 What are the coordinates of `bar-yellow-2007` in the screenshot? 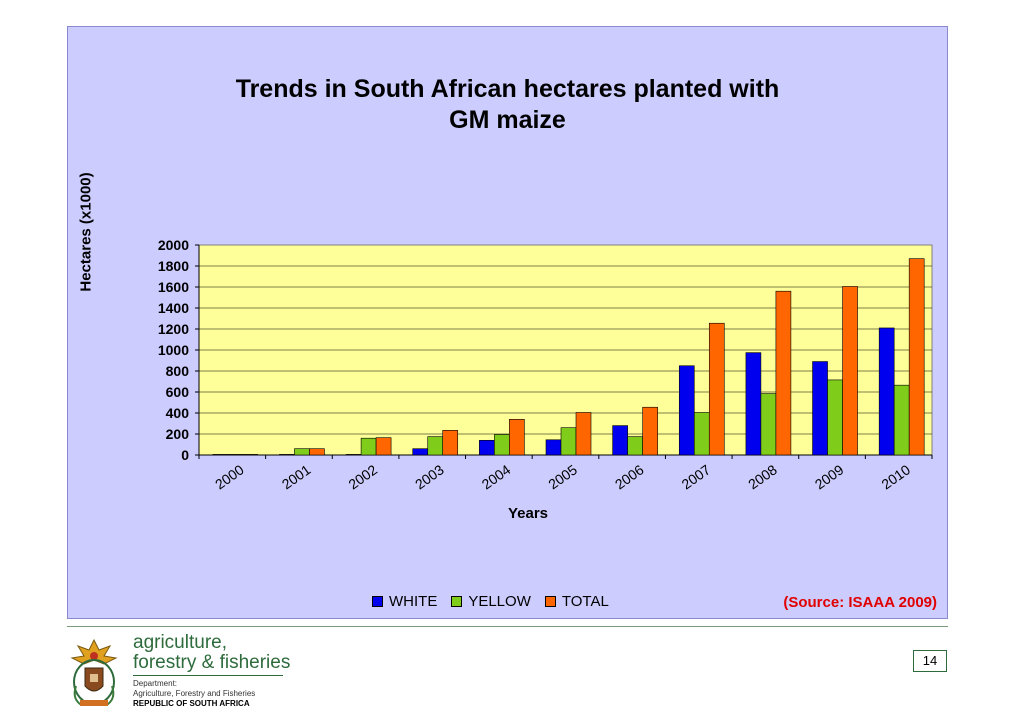 It's located at (701, 434).